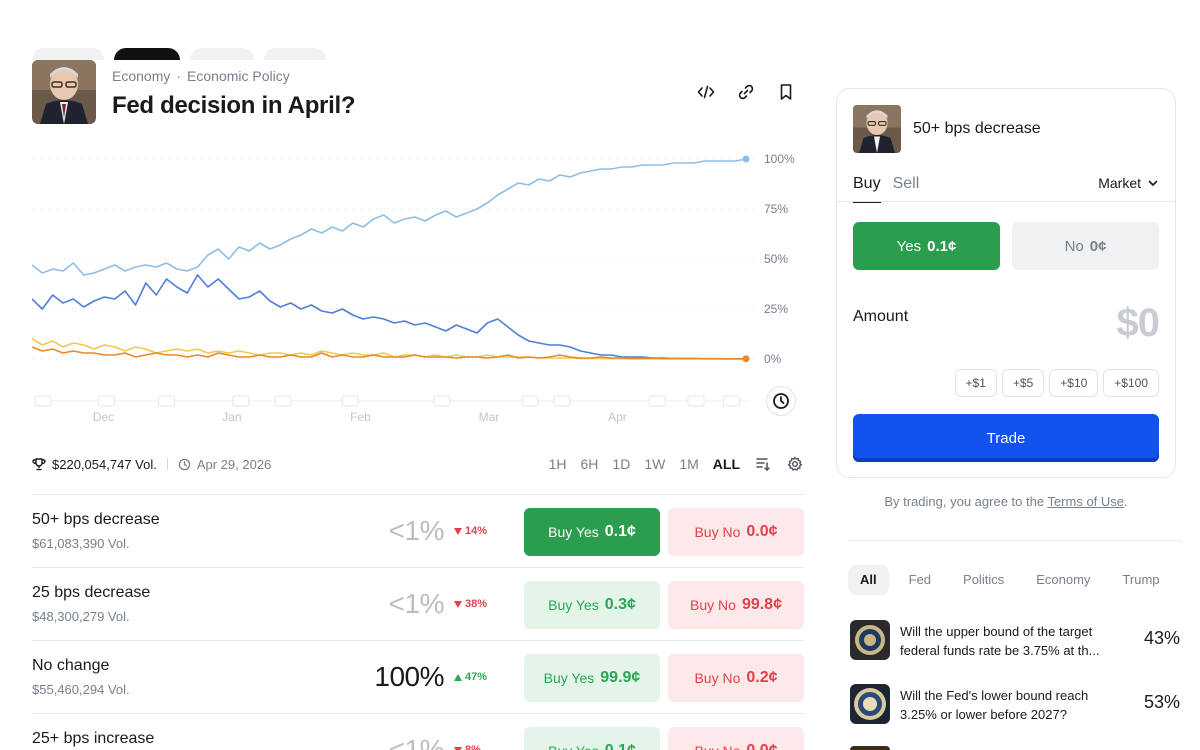 This screenshot has height=750, width=1200. What do you see at coordinates (1023, 383) in the screenshot?
I see `quick-amount-5: +$5` at bounding box center [1023, 383].